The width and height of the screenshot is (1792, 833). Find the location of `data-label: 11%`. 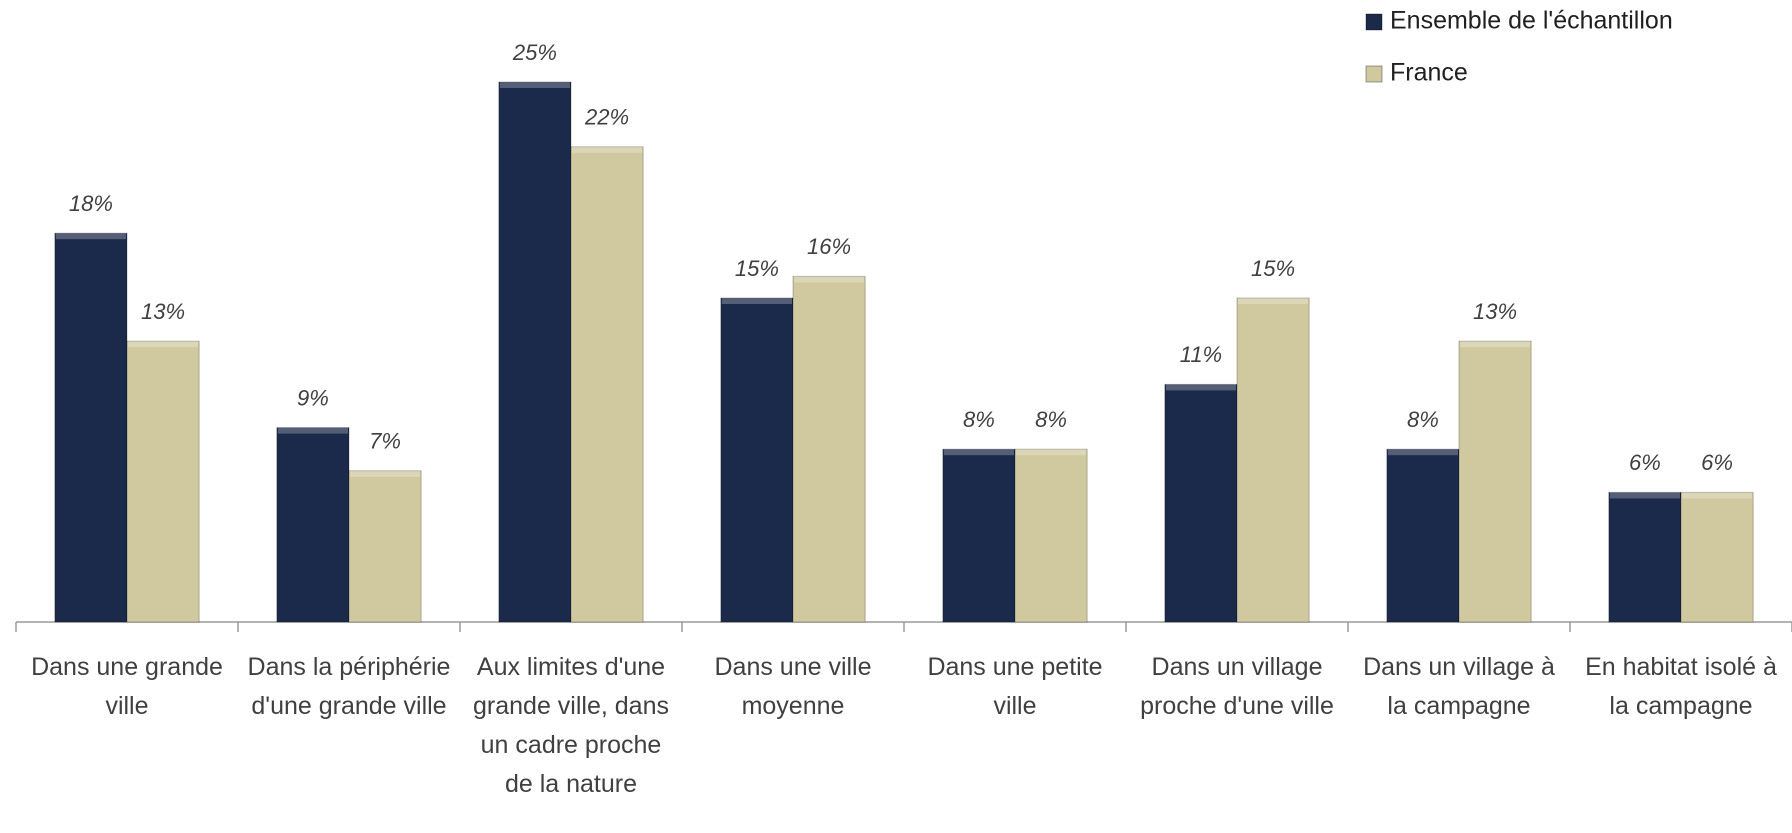

data-label: 11% is located at coordinates (1201, 354).